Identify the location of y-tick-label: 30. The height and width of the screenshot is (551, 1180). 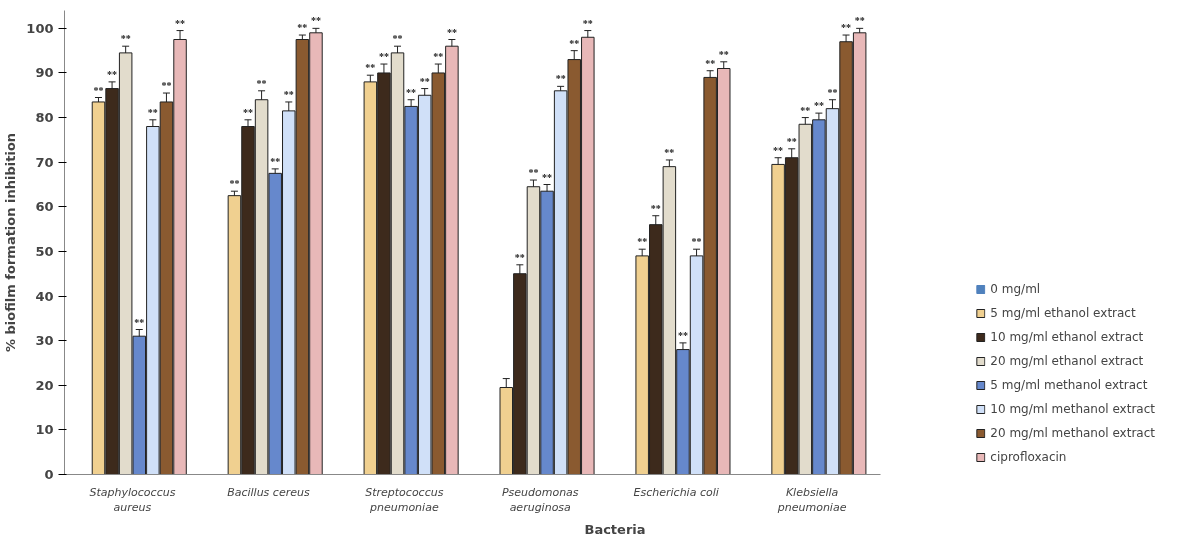
(44, 341).